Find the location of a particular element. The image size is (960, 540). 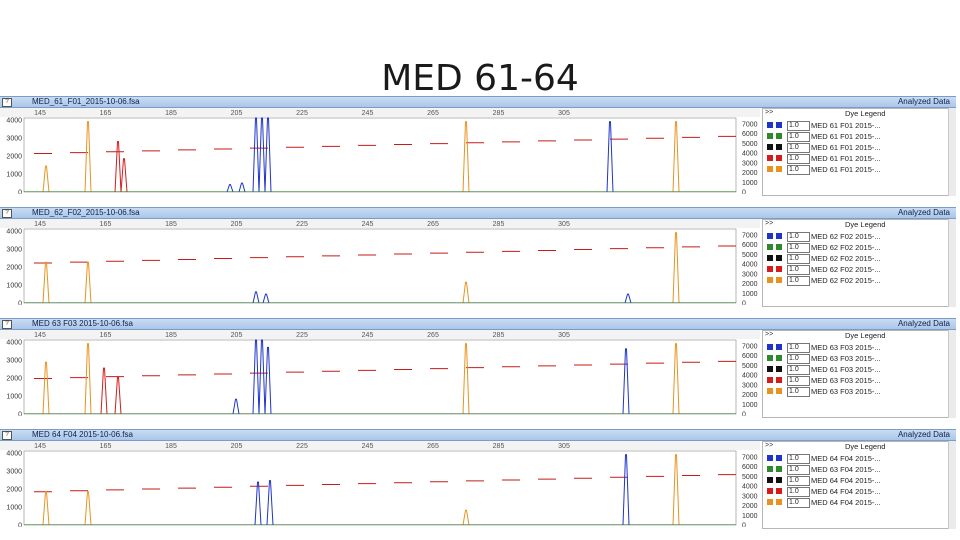

x-tick-label: 145 is located at coordinates (40, 224).